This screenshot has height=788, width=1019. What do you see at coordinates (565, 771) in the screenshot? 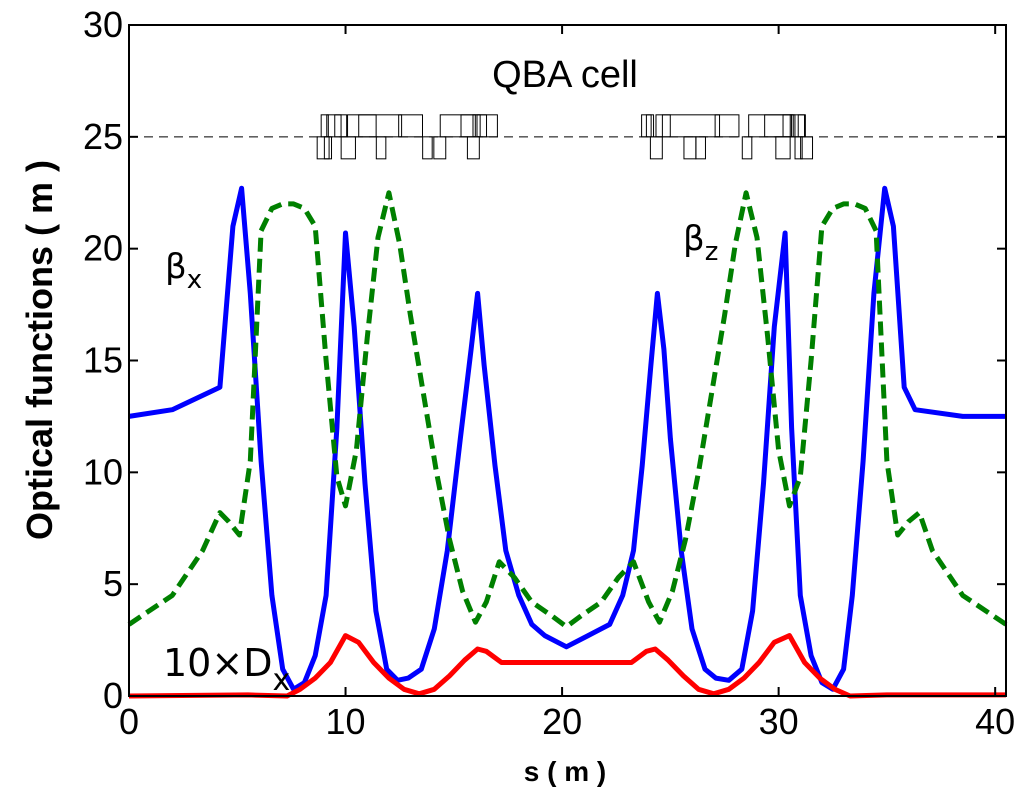
I see `x-axis-title: s ( m )` at bounding box center [565, 771].